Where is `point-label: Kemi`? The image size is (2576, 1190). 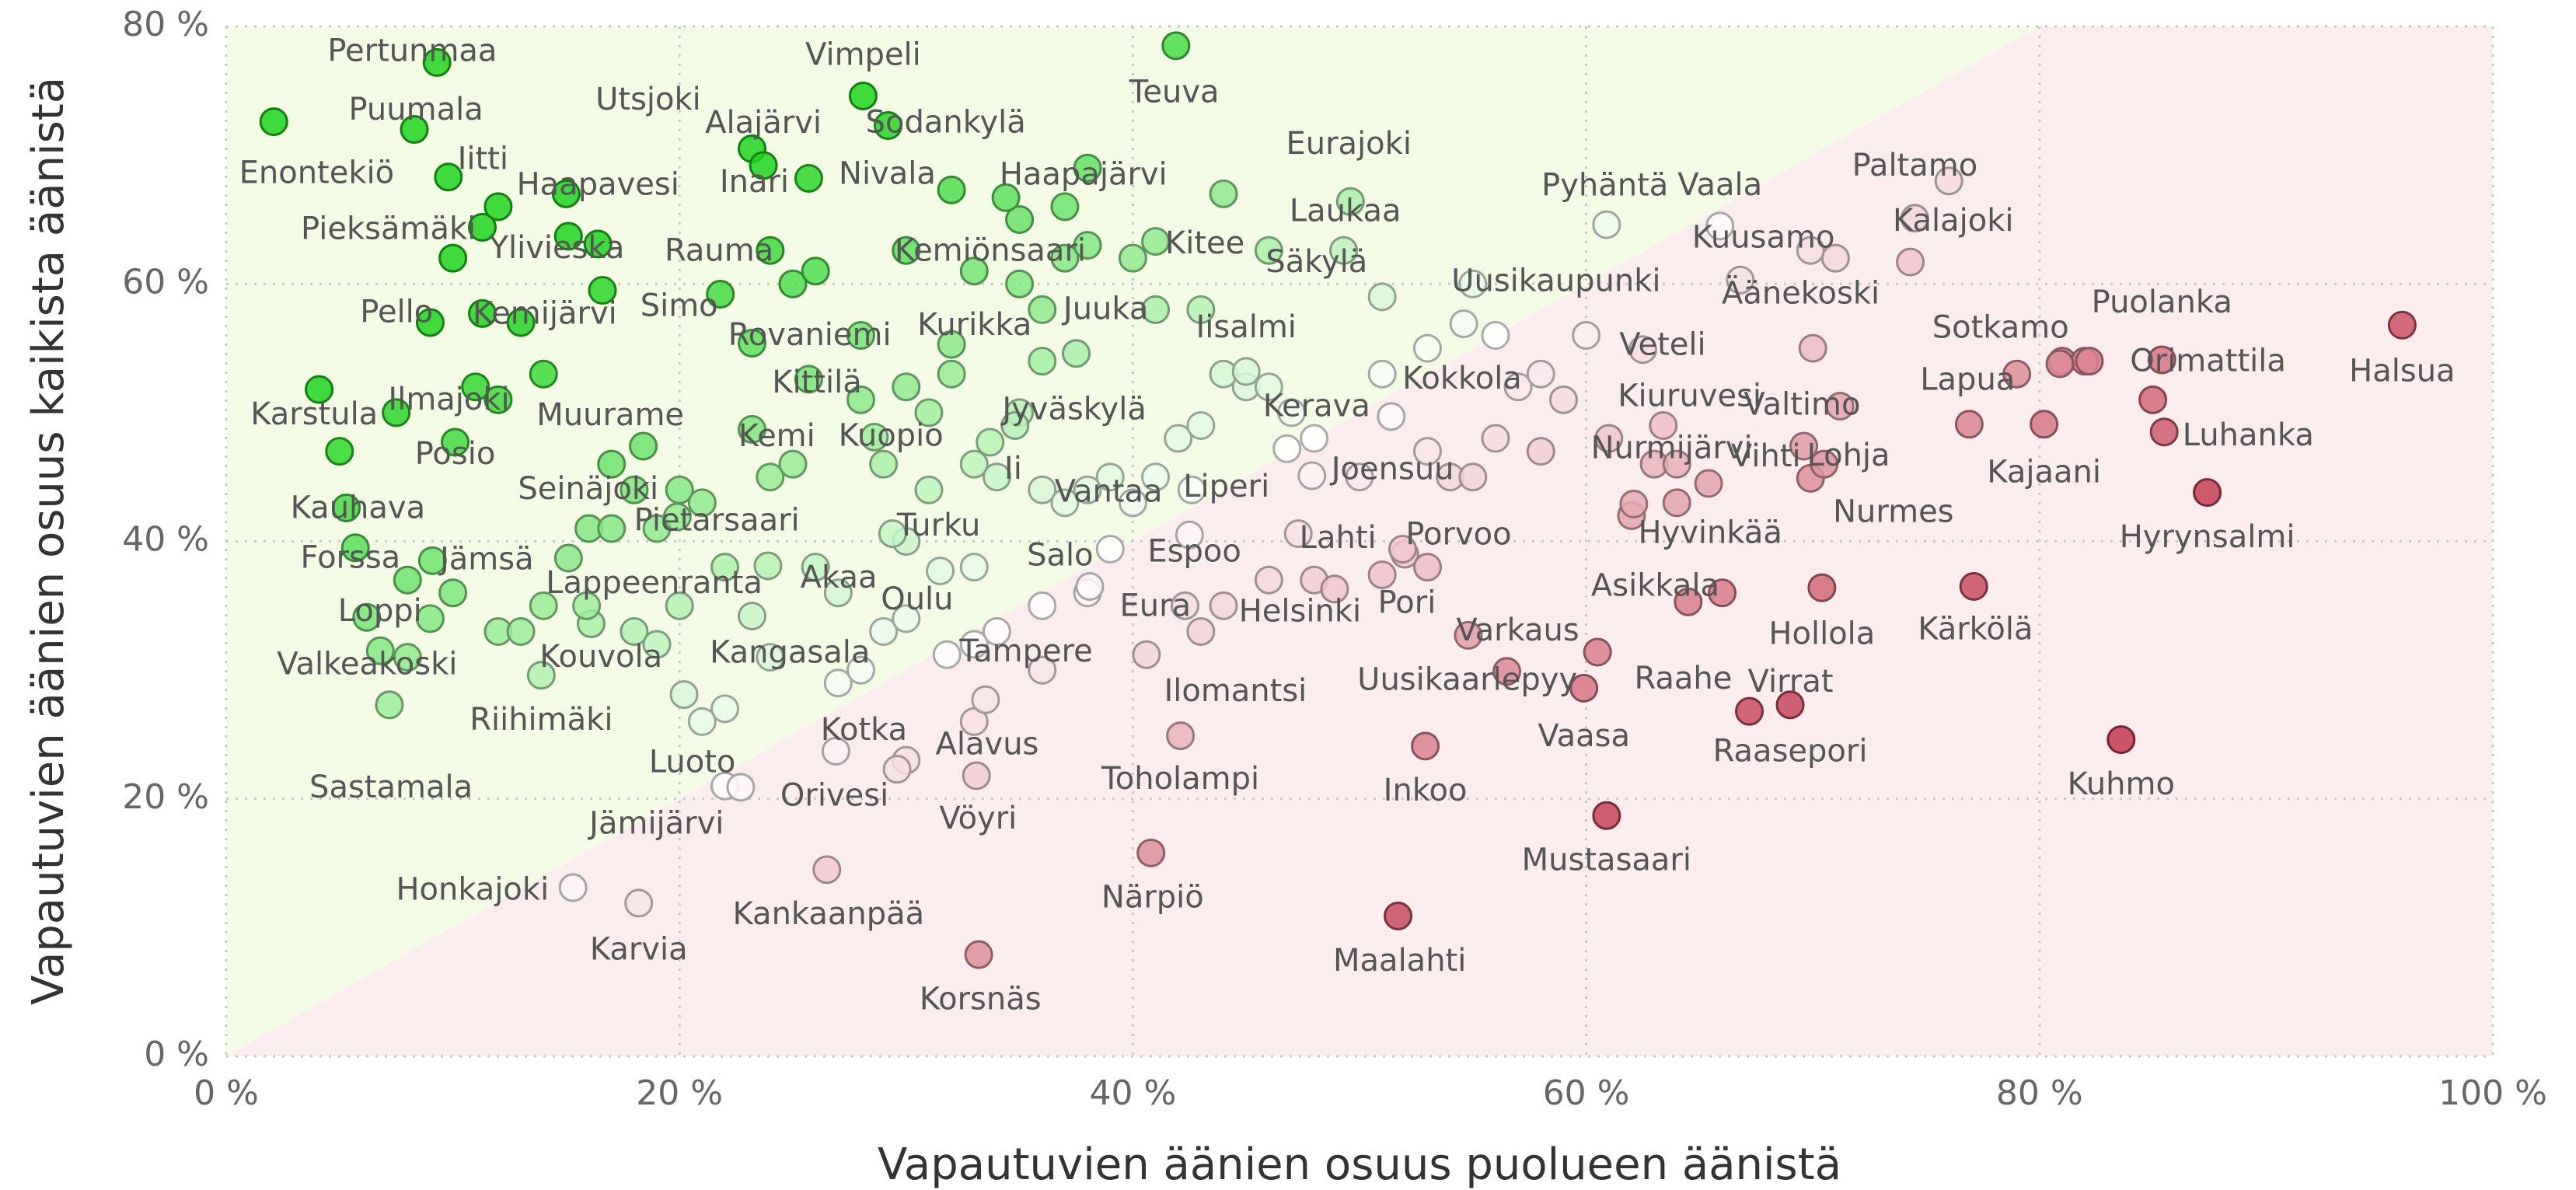
point-label: Kemi is located at coordinates (777, 436).